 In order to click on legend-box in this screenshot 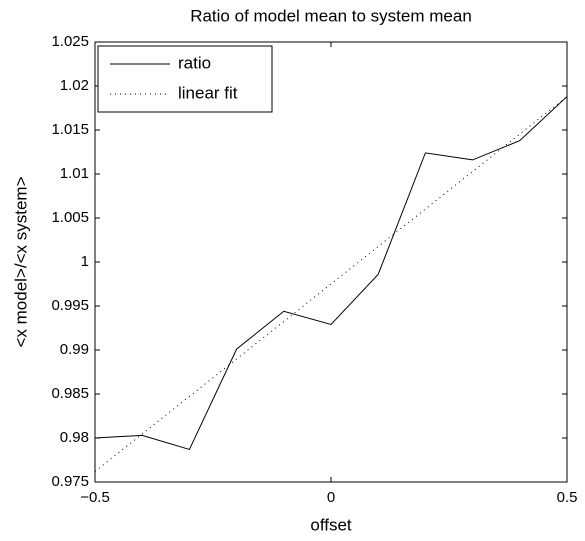, I will do `click(185, 79)`.